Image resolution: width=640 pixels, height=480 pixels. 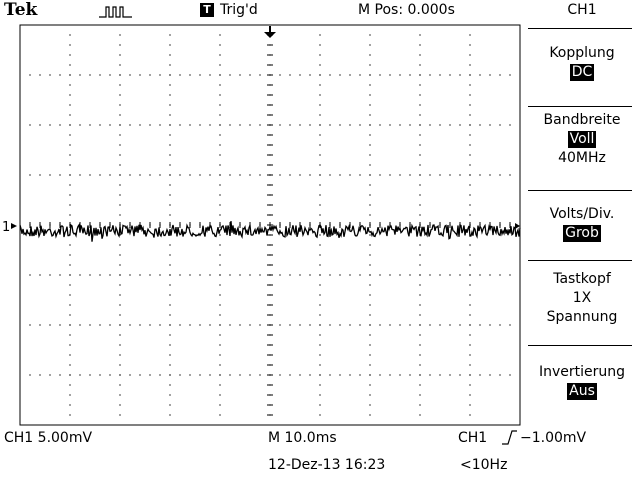 What do you see at coordinates (6, 227) in the screenshot?
I see `channel-marker: 1` at bounding box center [6, 227].